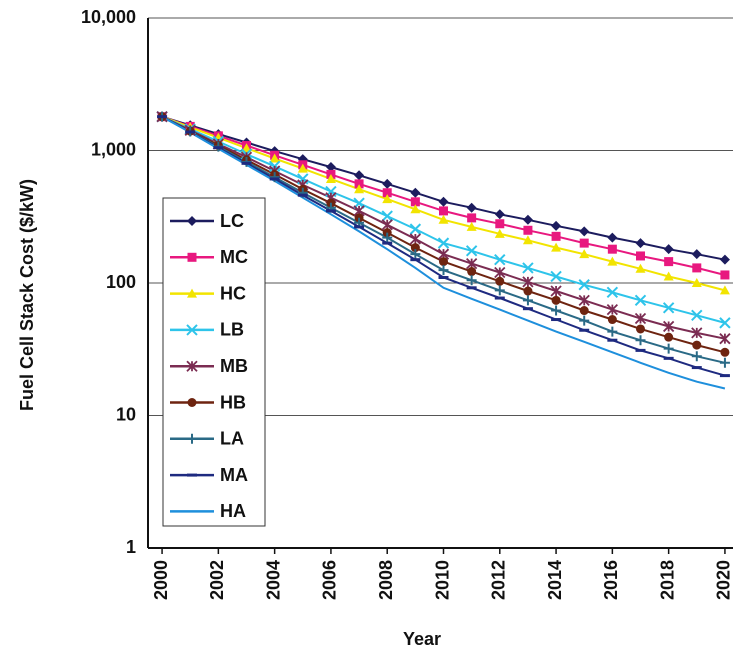 This screenshot has width=733, height=655. I want to click on x-tick-label: 2010, so click(442, 580).